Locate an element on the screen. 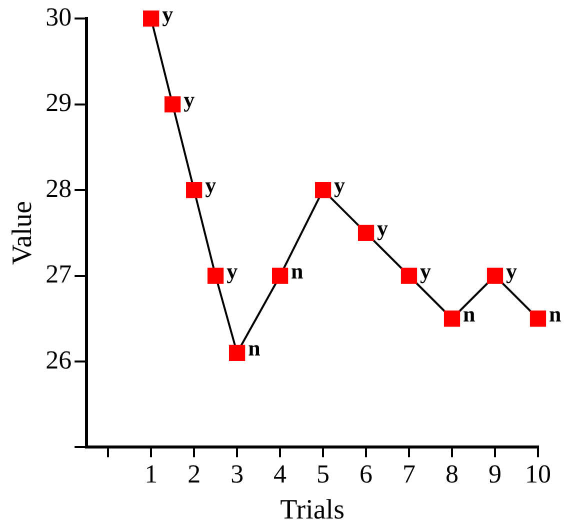 This screenshot has height=528, width=568. x-tick-label: 1 is located at coordinates (151, 474).